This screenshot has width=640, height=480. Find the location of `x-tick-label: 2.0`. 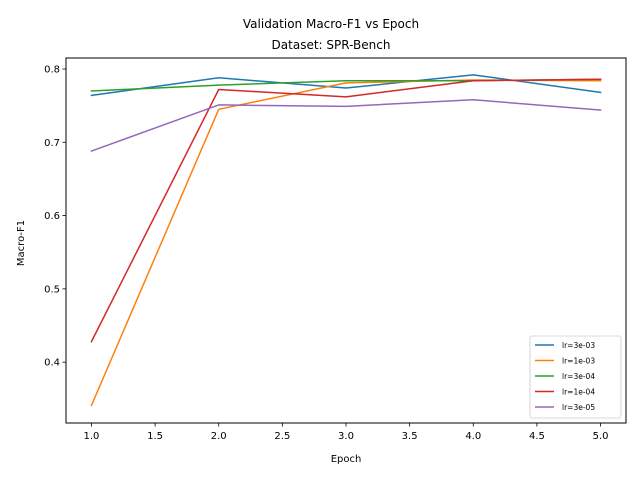

x-tick-label: 2.0 is located at coordinates (219, 436).